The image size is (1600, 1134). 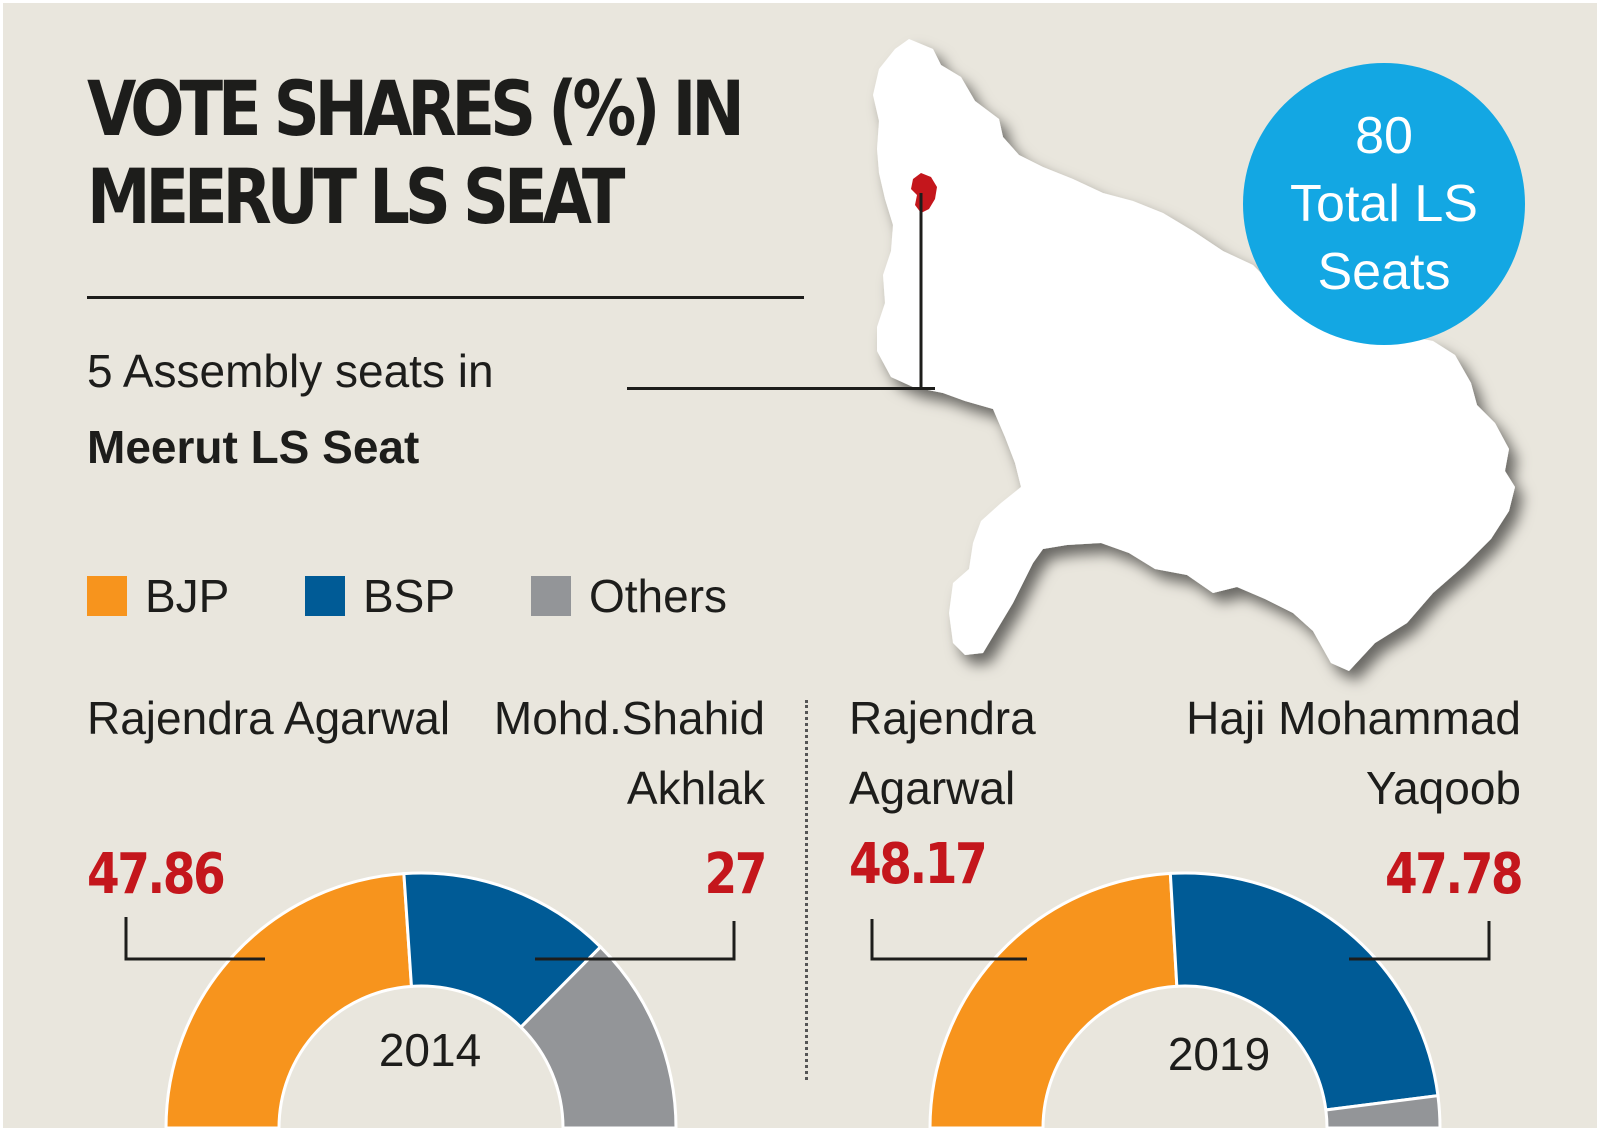 What do you see at coordinates (1304, 991) in the screenshot?
I see `slice-bsp-2019` at bounding box center [1304, 991].